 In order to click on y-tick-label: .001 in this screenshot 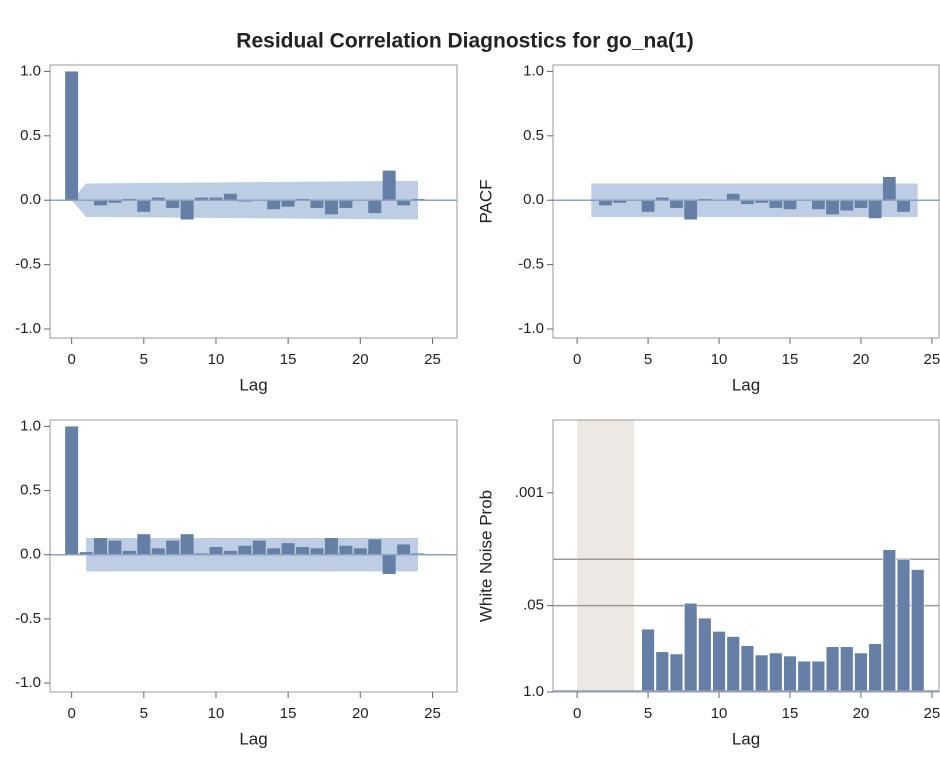, I will do `click(529, 492)`.